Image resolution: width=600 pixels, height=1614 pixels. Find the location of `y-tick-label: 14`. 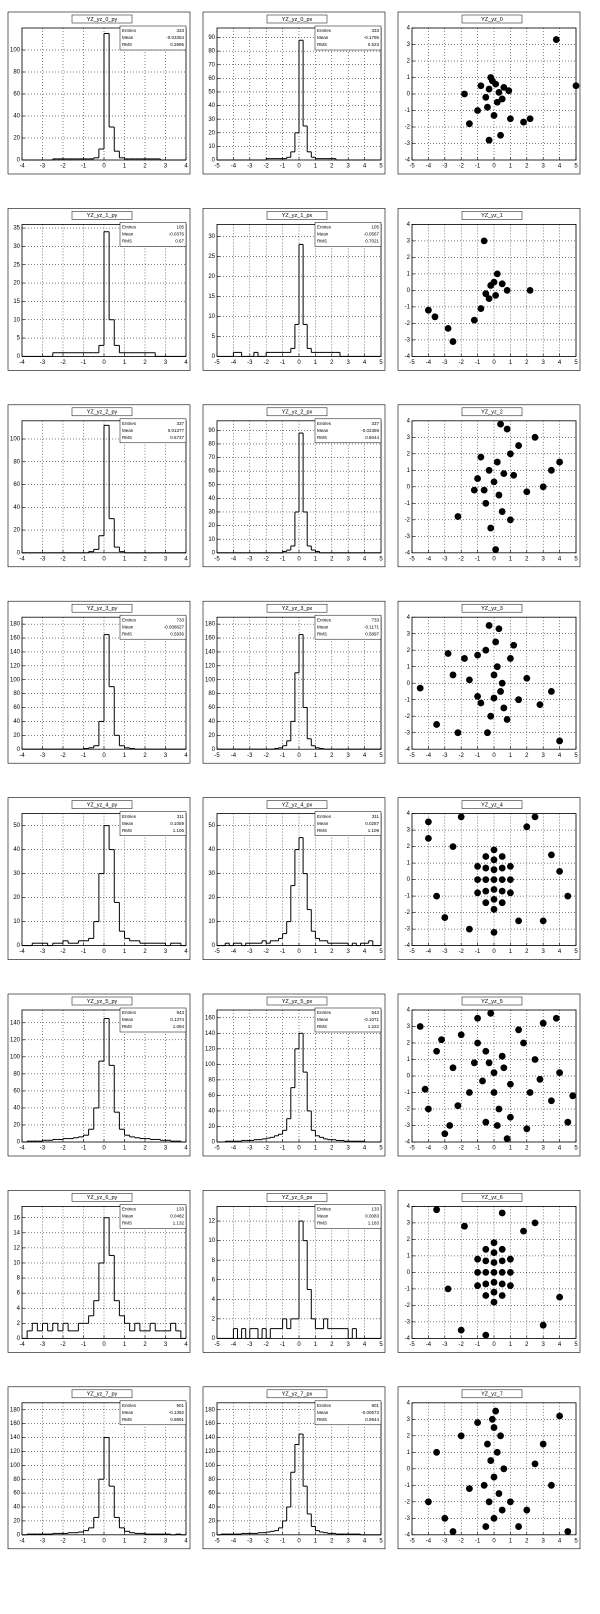

y-tick-label: 14 is located at coordinates (16, 1233).